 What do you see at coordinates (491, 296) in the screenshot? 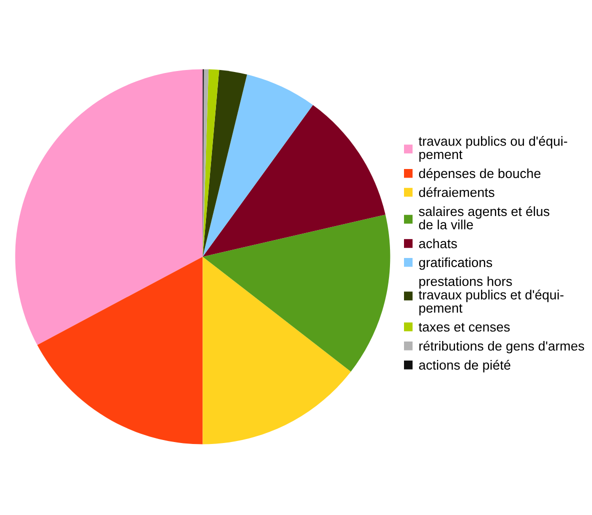
I see `legend-label: prestations hors travaux publics et d'équi- pement` at bounding box center [491, 296].